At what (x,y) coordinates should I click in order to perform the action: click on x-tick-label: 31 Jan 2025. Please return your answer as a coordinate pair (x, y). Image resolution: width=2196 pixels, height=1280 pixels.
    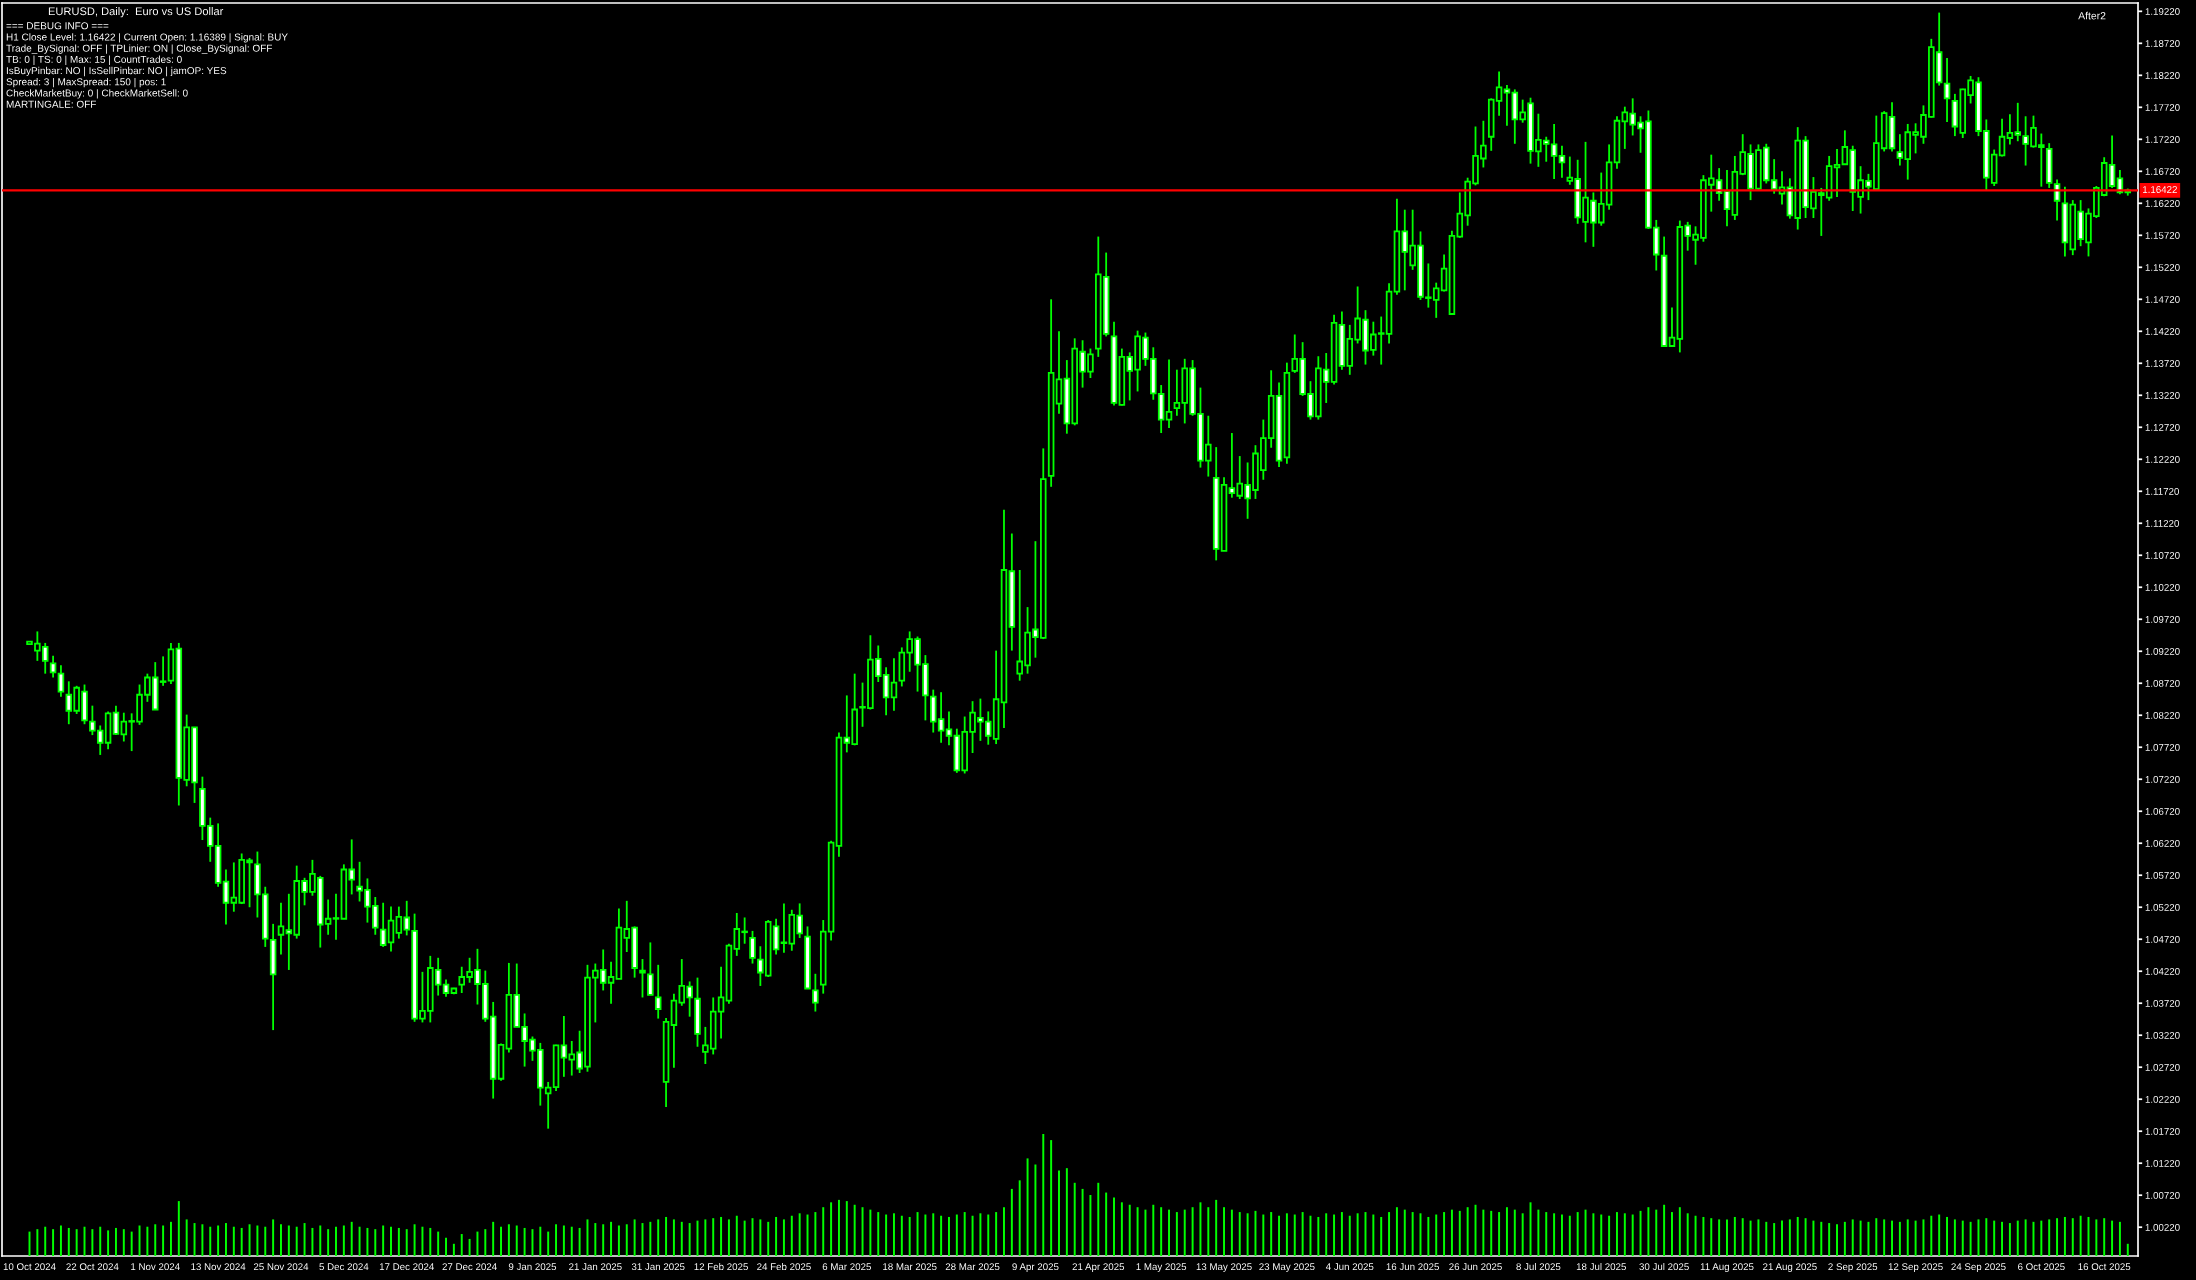
    Looking at the image, I should click on (658, 1267).